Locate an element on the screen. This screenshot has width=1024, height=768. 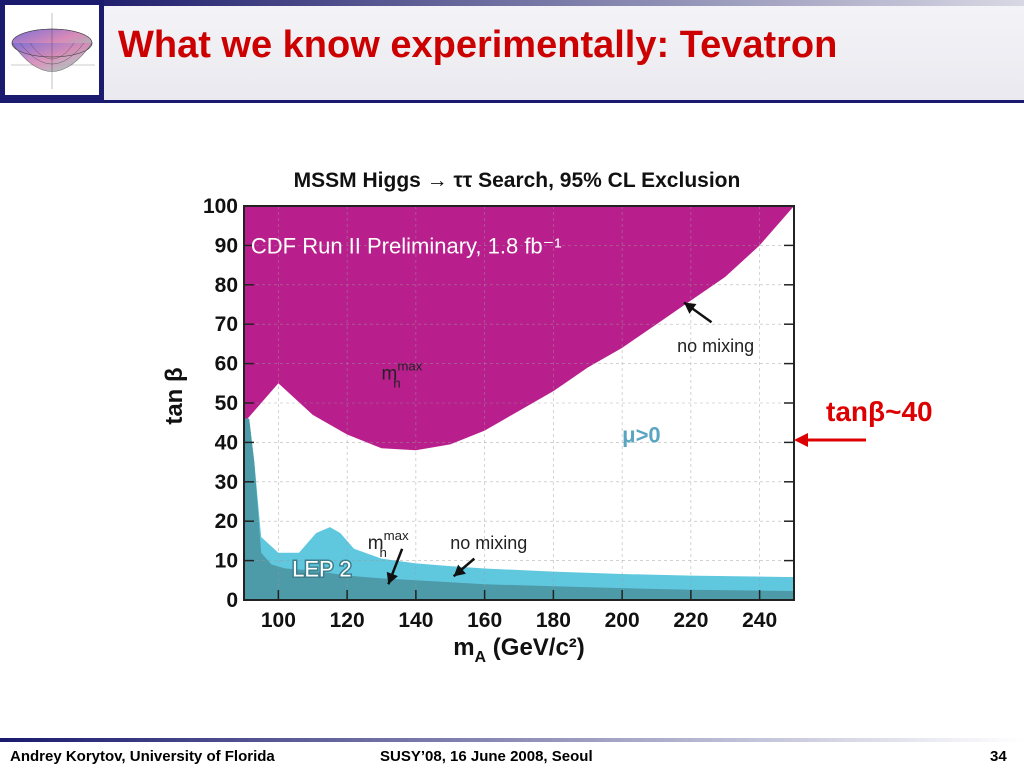
x-axis-label: mA (GeV/c²) is located at coordinates (519, 650).